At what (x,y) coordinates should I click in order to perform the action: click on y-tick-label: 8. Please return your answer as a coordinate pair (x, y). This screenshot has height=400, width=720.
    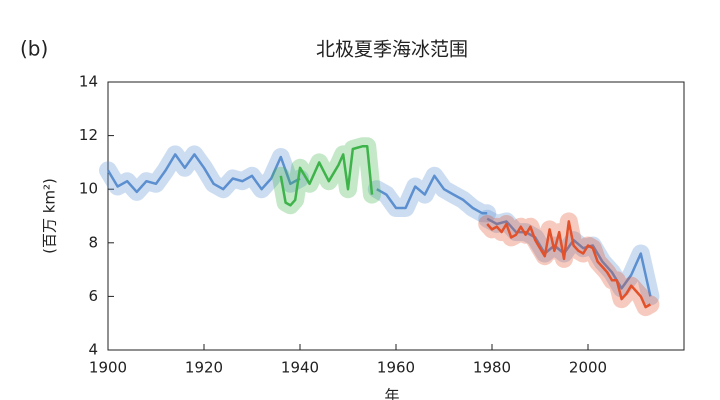
    Looking at the image, I should click on (93, 242).